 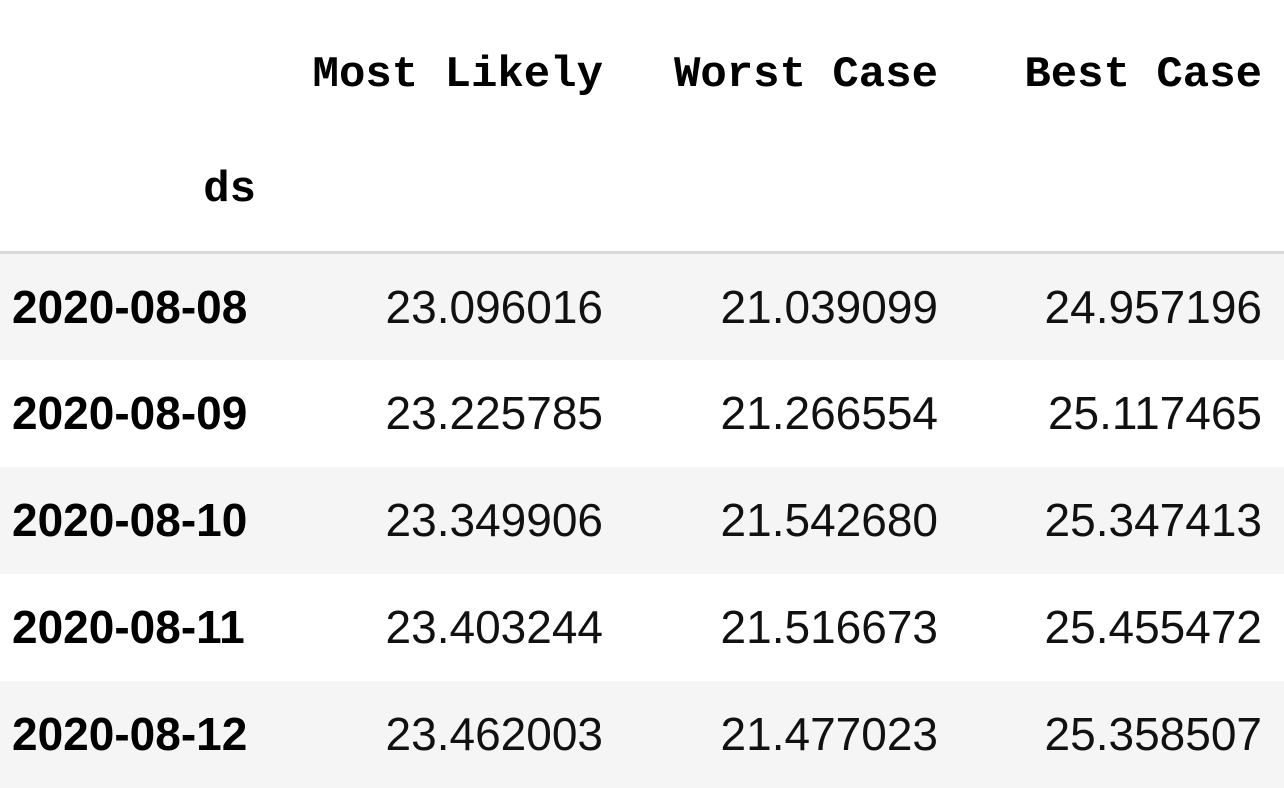 What do you see at coordinates (829, 734) in the screenshot?
I see `cell-worst-case: 21.477023` at bounding box center [829, 734].